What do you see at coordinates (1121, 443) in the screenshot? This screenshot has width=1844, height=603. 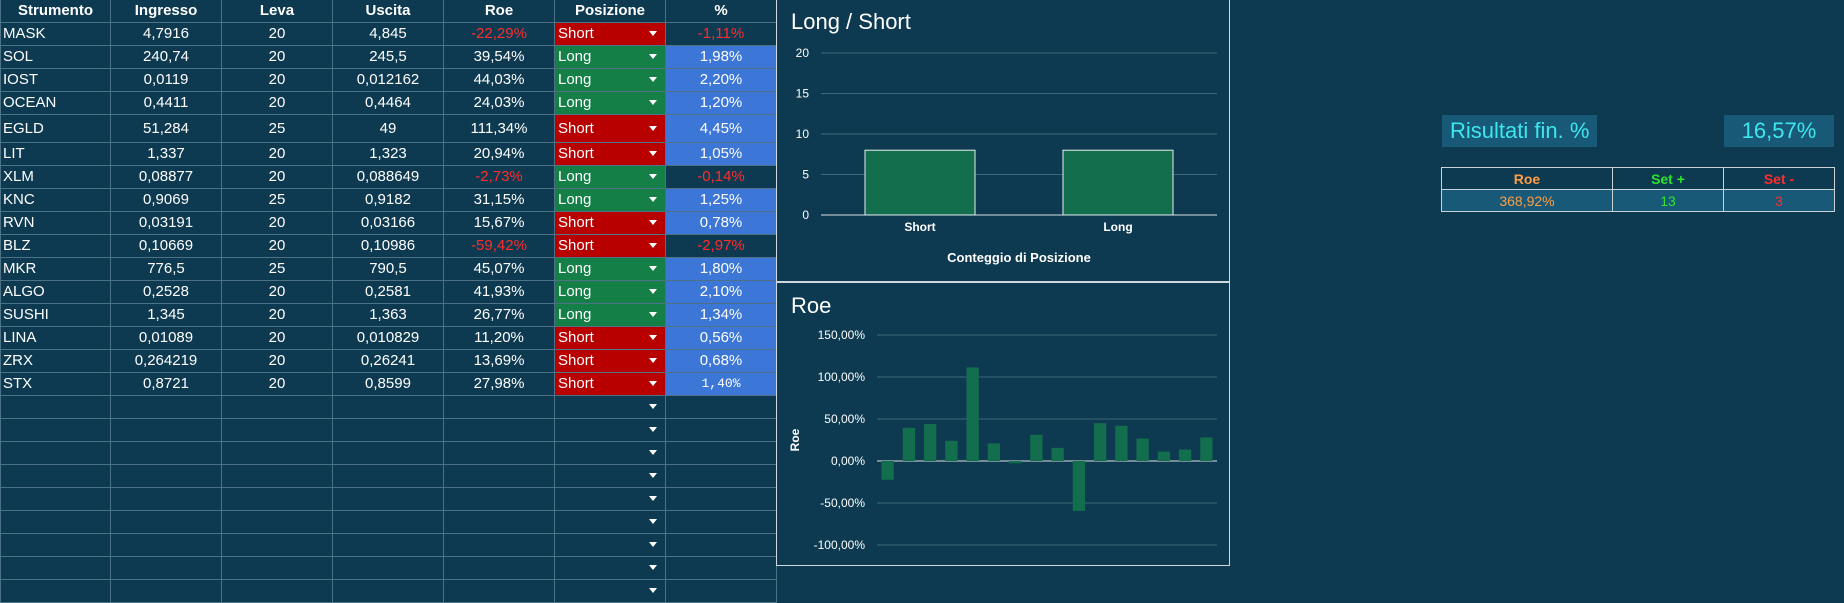 I see `roe-bar-algo` at bounding box center [1121, 443].